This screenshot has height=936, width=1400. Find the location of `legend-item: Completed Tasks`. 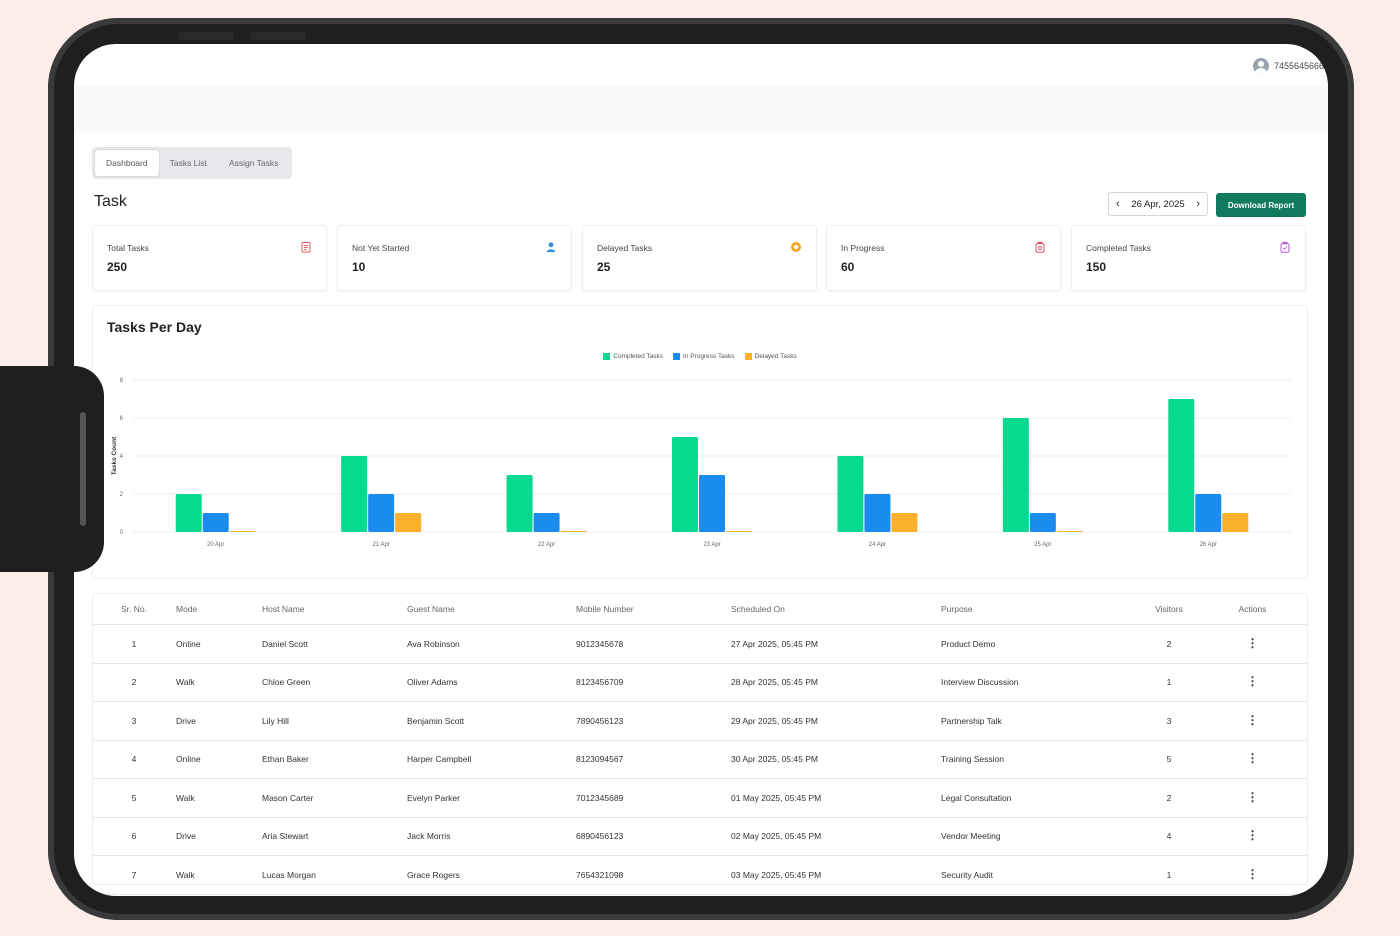

legend-item: Completed Tasks is located at coordinates (633, 356).